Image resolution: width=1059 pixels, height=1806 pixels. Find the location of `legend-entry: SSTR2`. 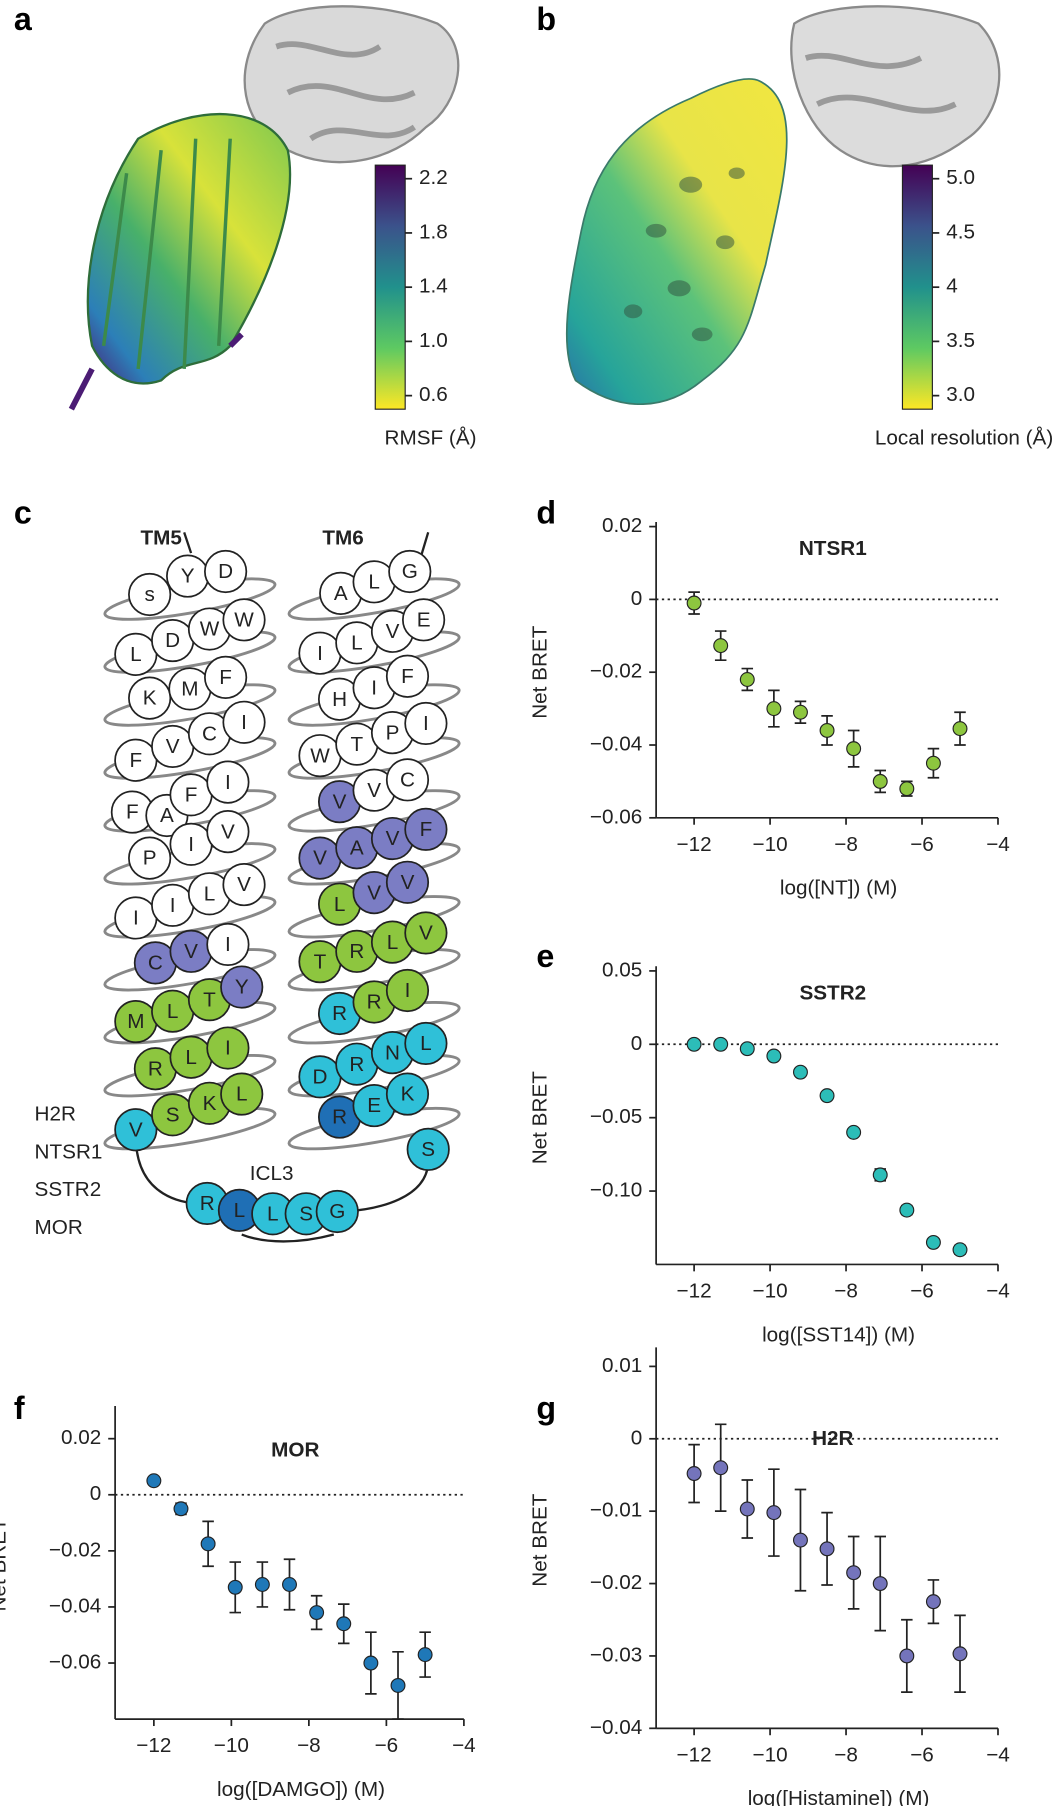

legend-entry: SSTR2 is located at coordinates (68, 1189).